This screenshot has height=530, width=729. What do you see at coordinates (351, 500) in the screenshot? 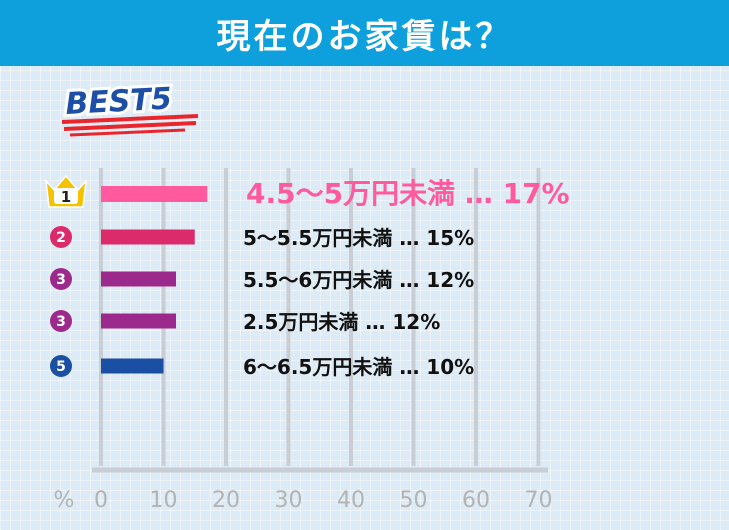
I see `tick-label-40: 40` at bounding box center [351, 500].